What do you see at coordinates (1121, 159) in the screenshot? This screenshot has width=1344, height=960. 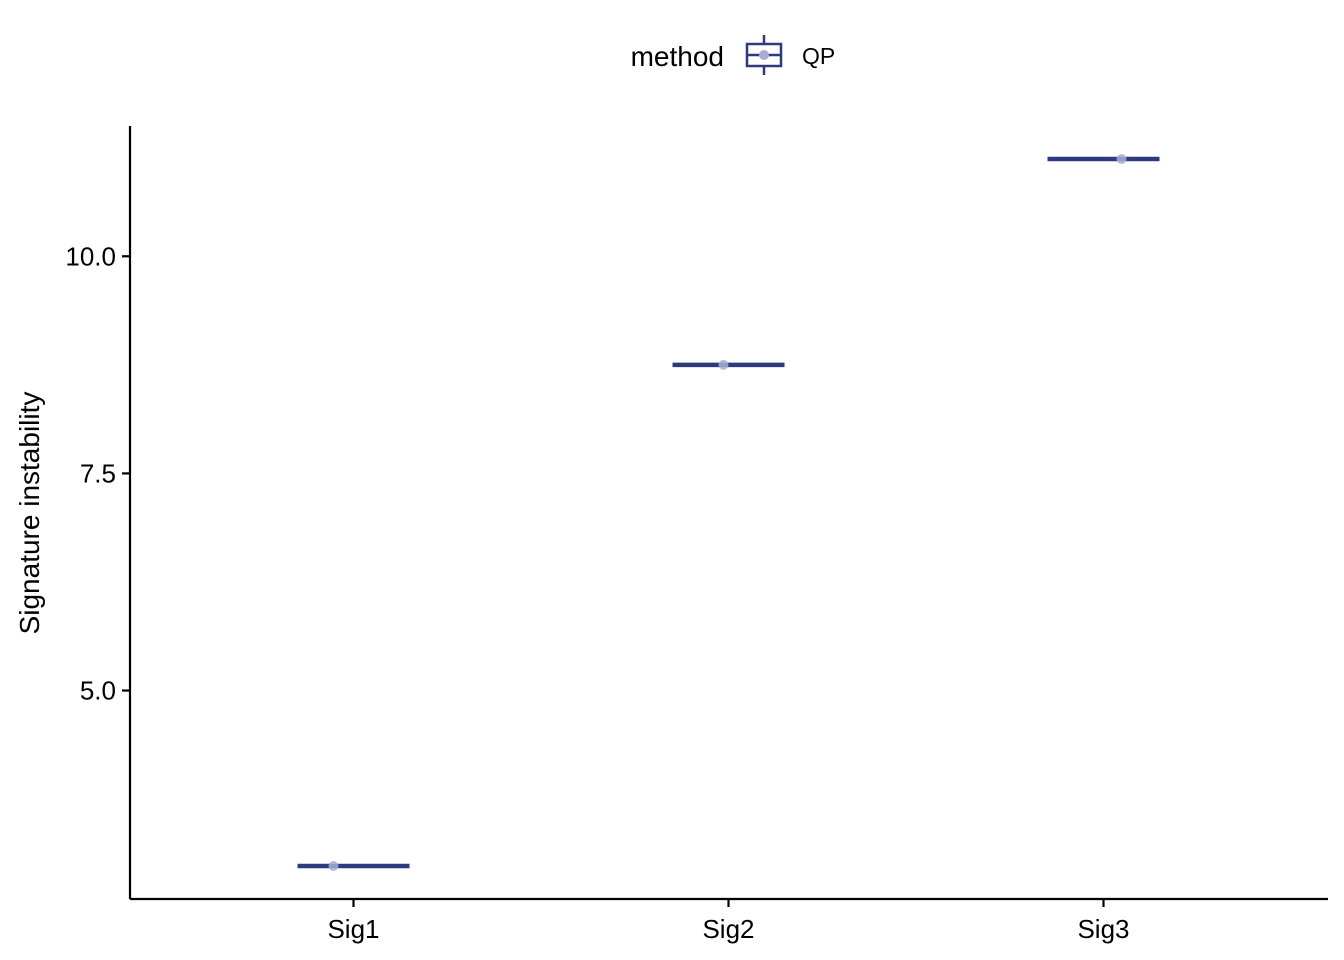 I see `data-point-sig3` at bounding box center [1121, 159].